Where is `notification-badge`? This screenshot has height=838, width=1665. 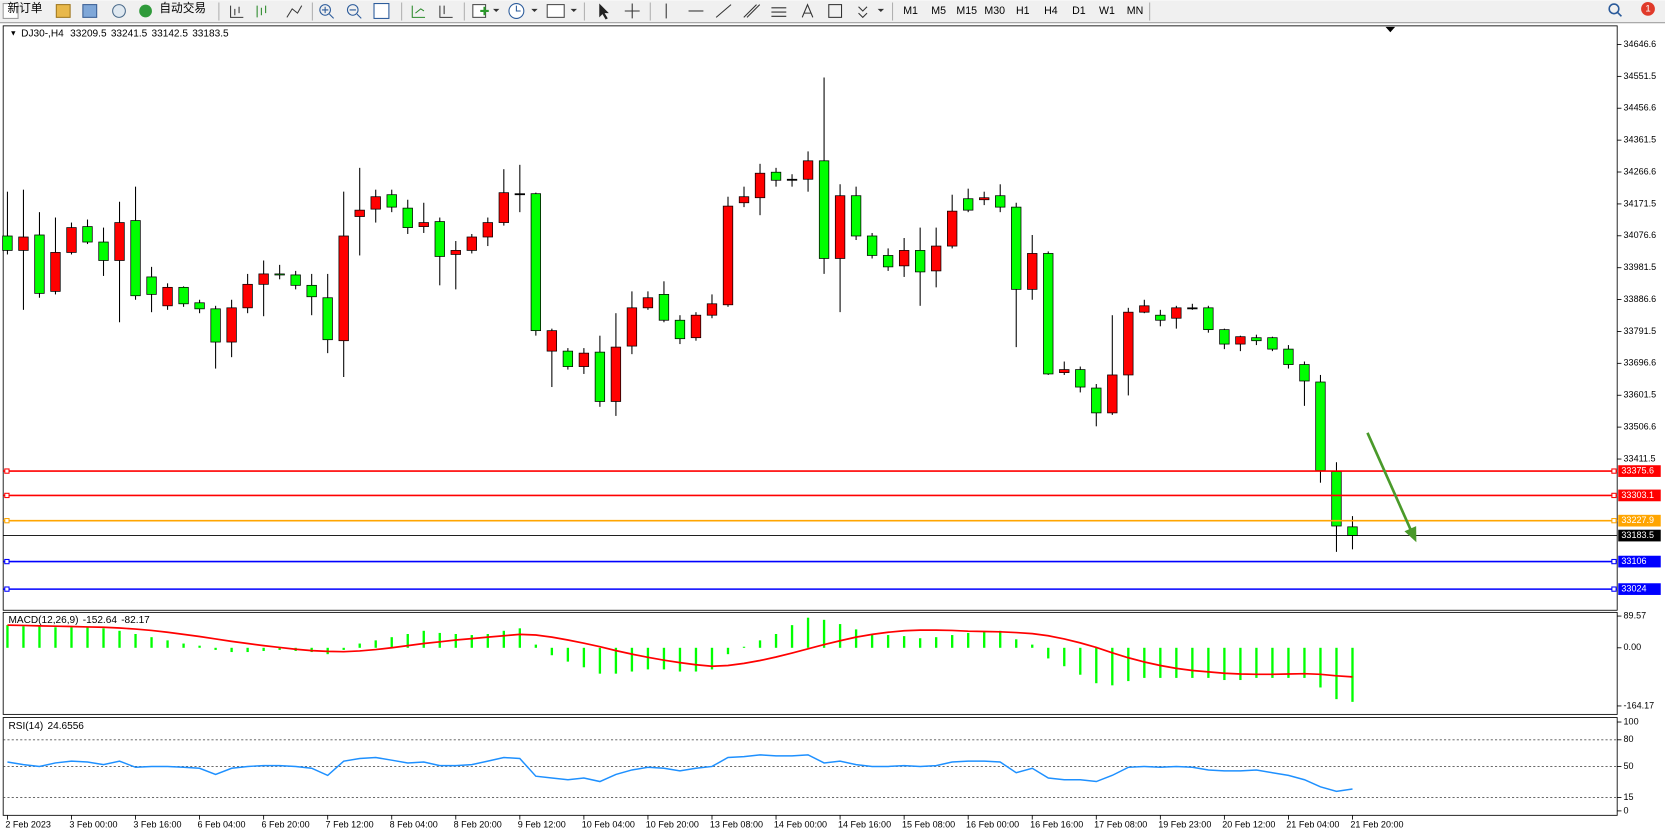 notification-badge is located at coordinates (1648, 8).